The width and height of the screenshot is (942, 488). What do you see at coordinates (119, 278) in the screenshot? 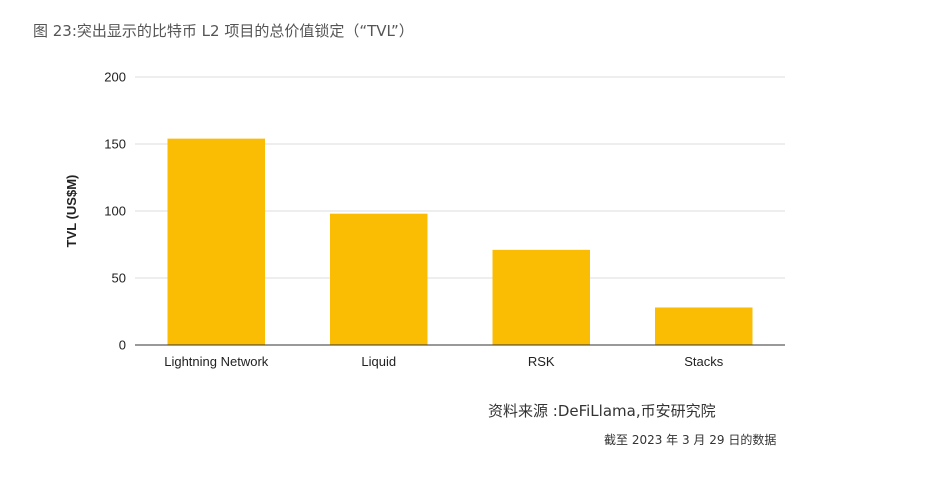
I see `y-tick-label: 50` at bounding box center [119, 278].